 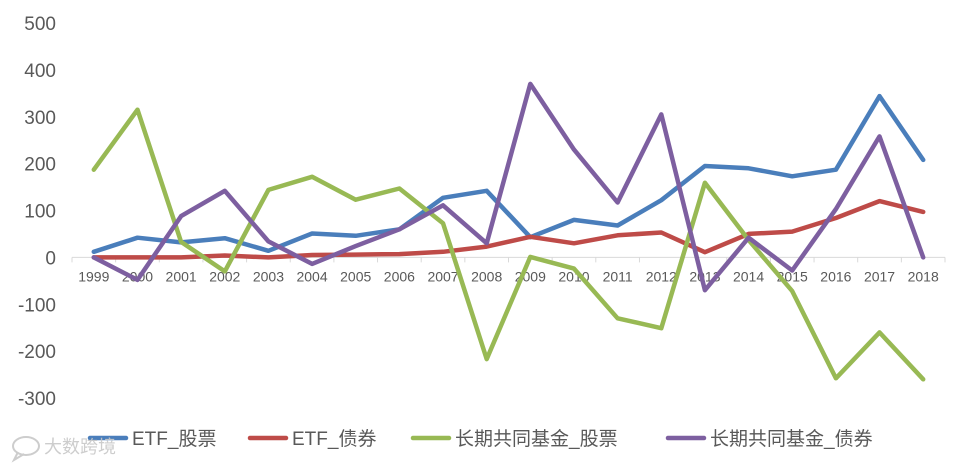 What do you see at coordinates (486, 276) in the screenshot?
I see `x-tick-label: 2008` at bounding box center [486, 276].